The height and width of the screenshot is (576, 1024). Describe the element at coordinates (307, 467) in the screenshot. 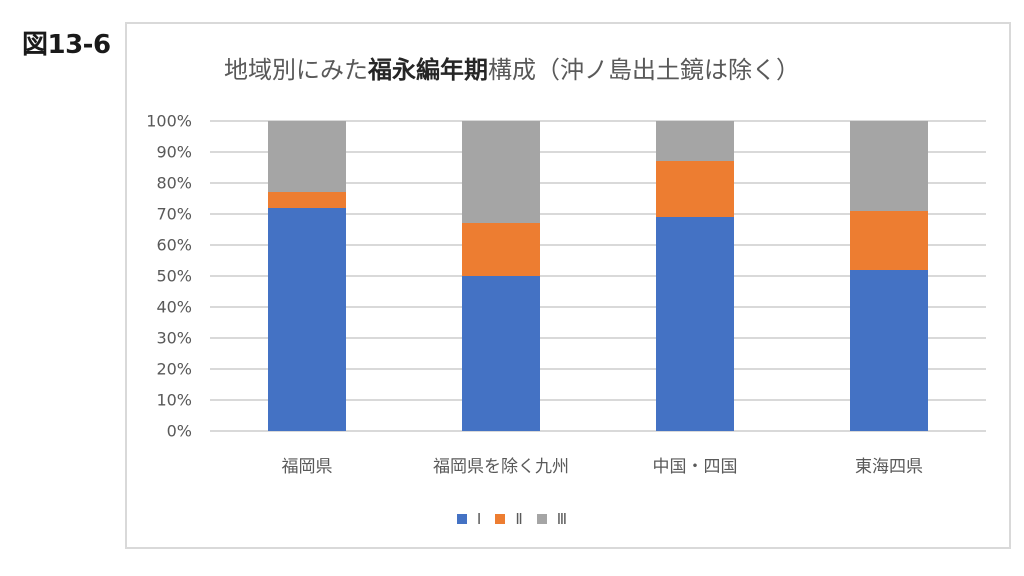

I see `x-tick-label: 福岡県` at that location.